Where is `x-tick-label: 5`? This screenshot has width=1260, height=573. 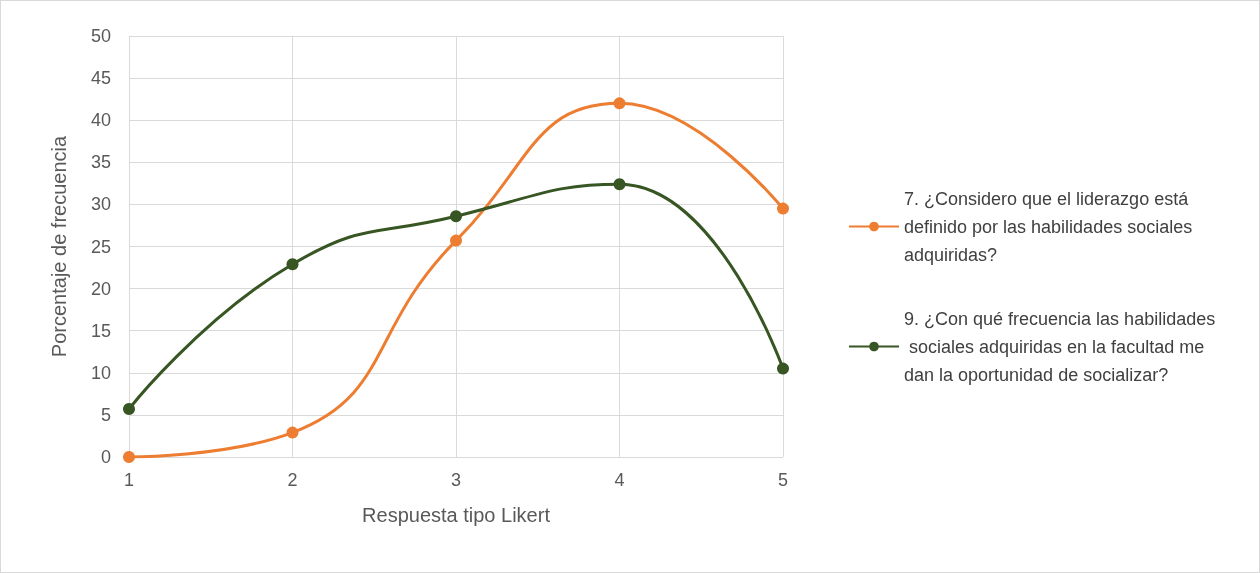
x-tick-label: 5 is located at coordinates (783, 480).